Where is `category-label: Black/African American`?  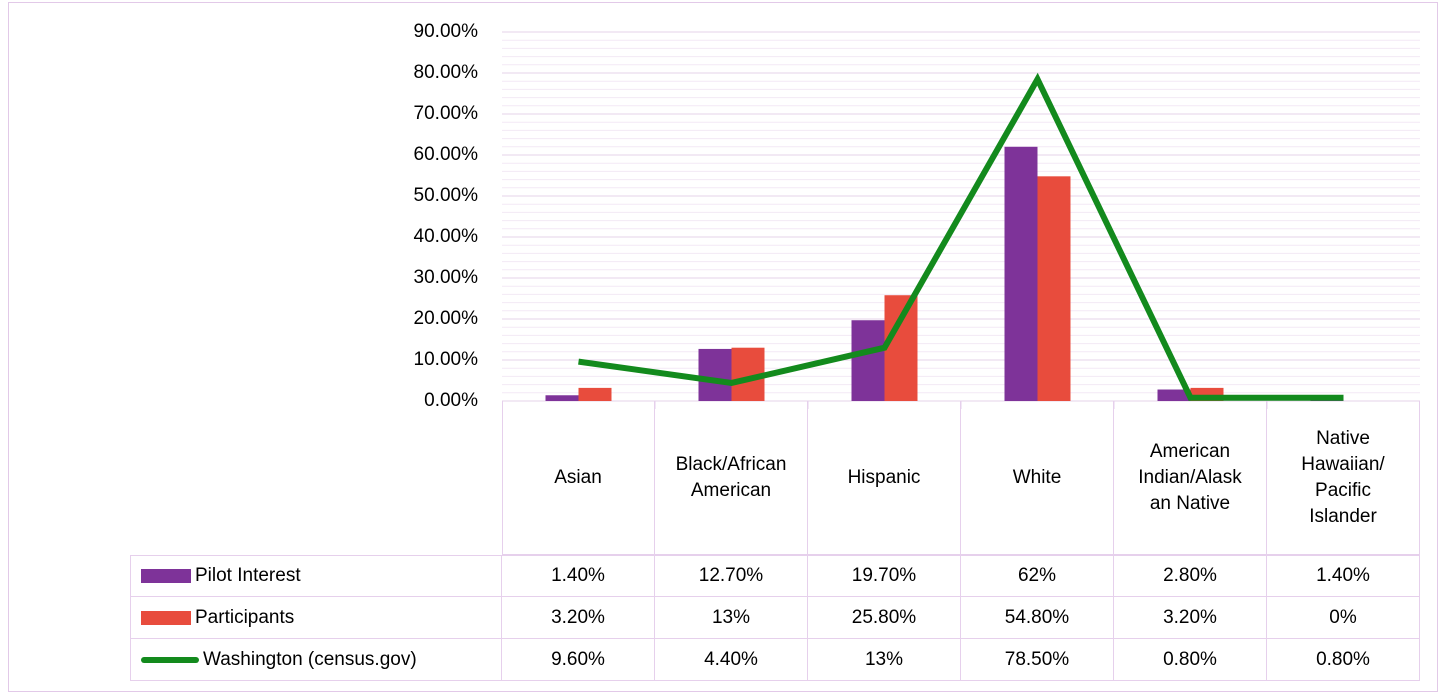
category-label: Black/African American is located at coordinates (731, 478).